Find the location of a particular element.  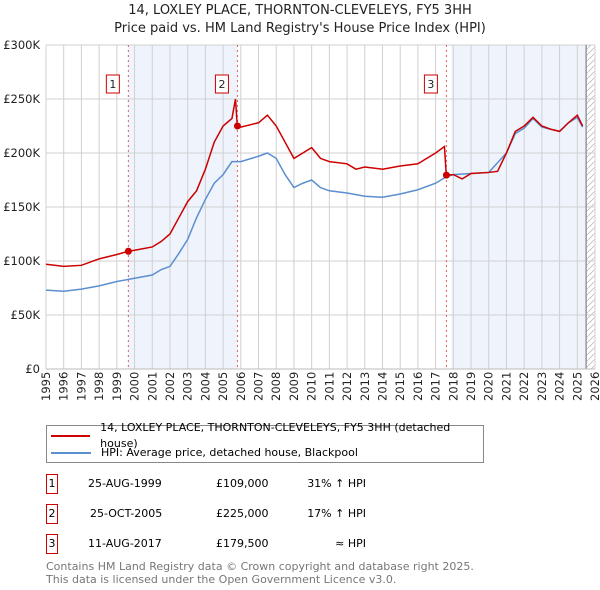

x-tick-label: 2018 is located at coordinates (453, 386).